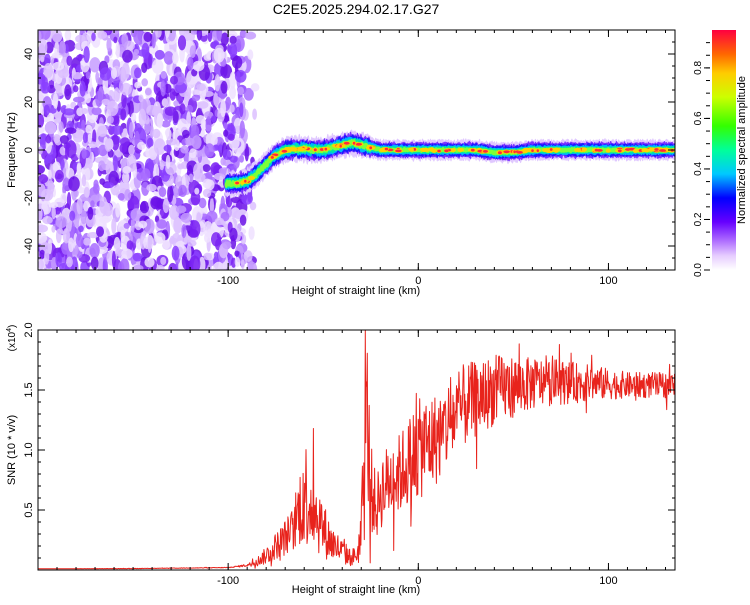  Describe the element at coordinates (149, 150) in the screenshot. I see `spectrogram-noise-layer` at that location.